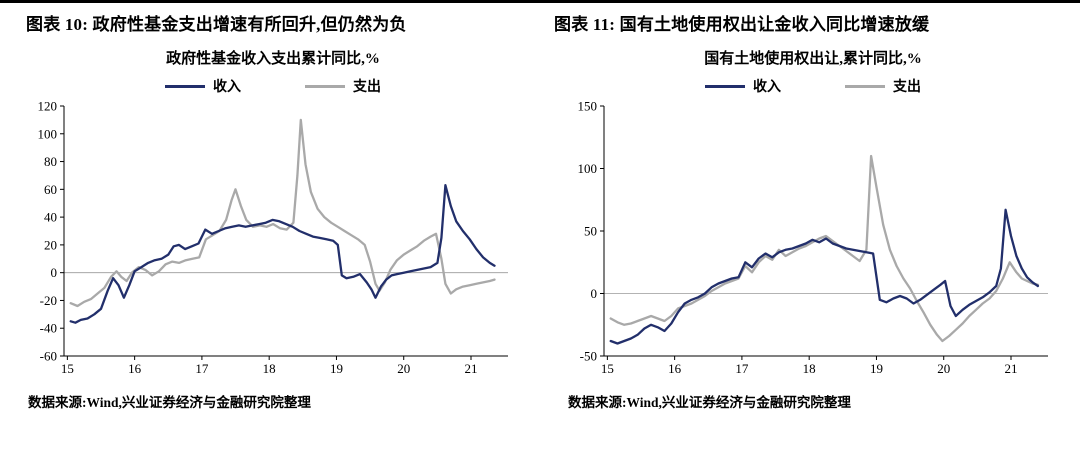 This screenshot has width=1080, height=465. Describe the element at coordinates (813, 86) in the screenshot. I see `legend-land-transfer: 收入 支出` at that location.